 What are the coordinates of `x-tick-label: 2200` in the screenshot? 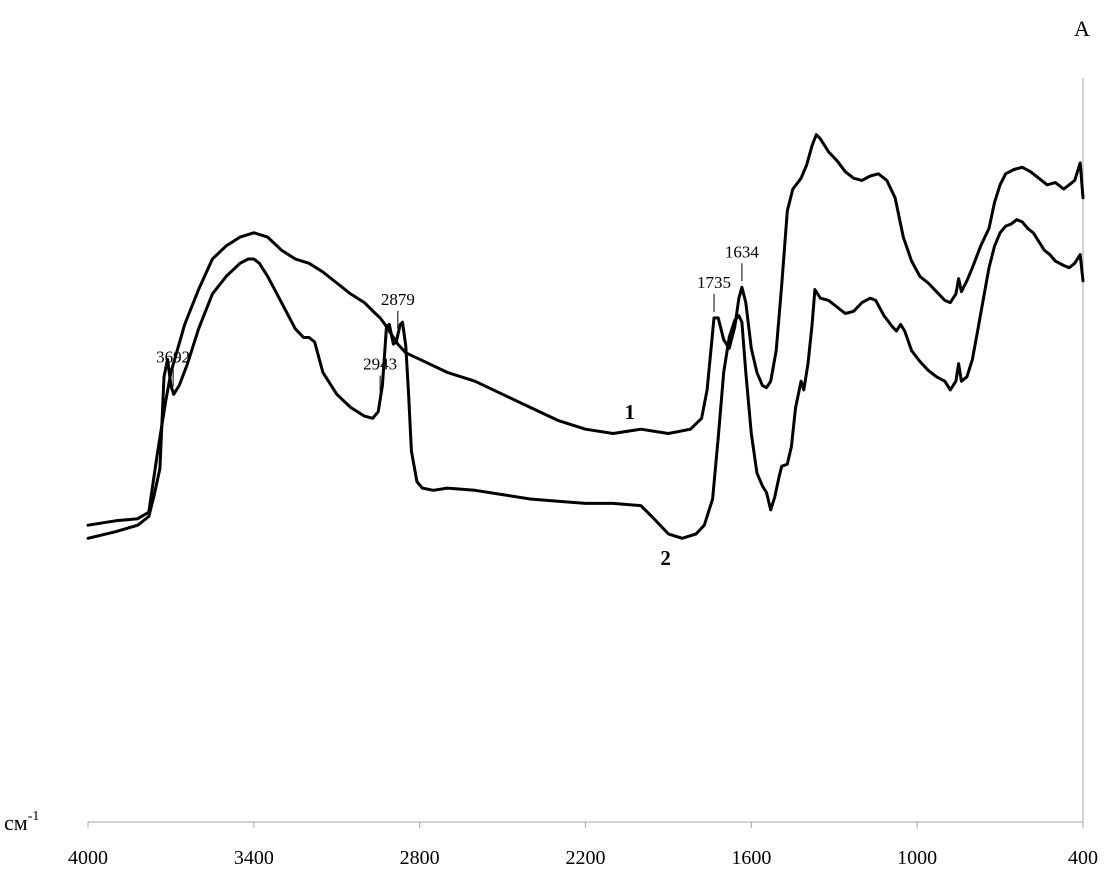 It's located at (586, 858).